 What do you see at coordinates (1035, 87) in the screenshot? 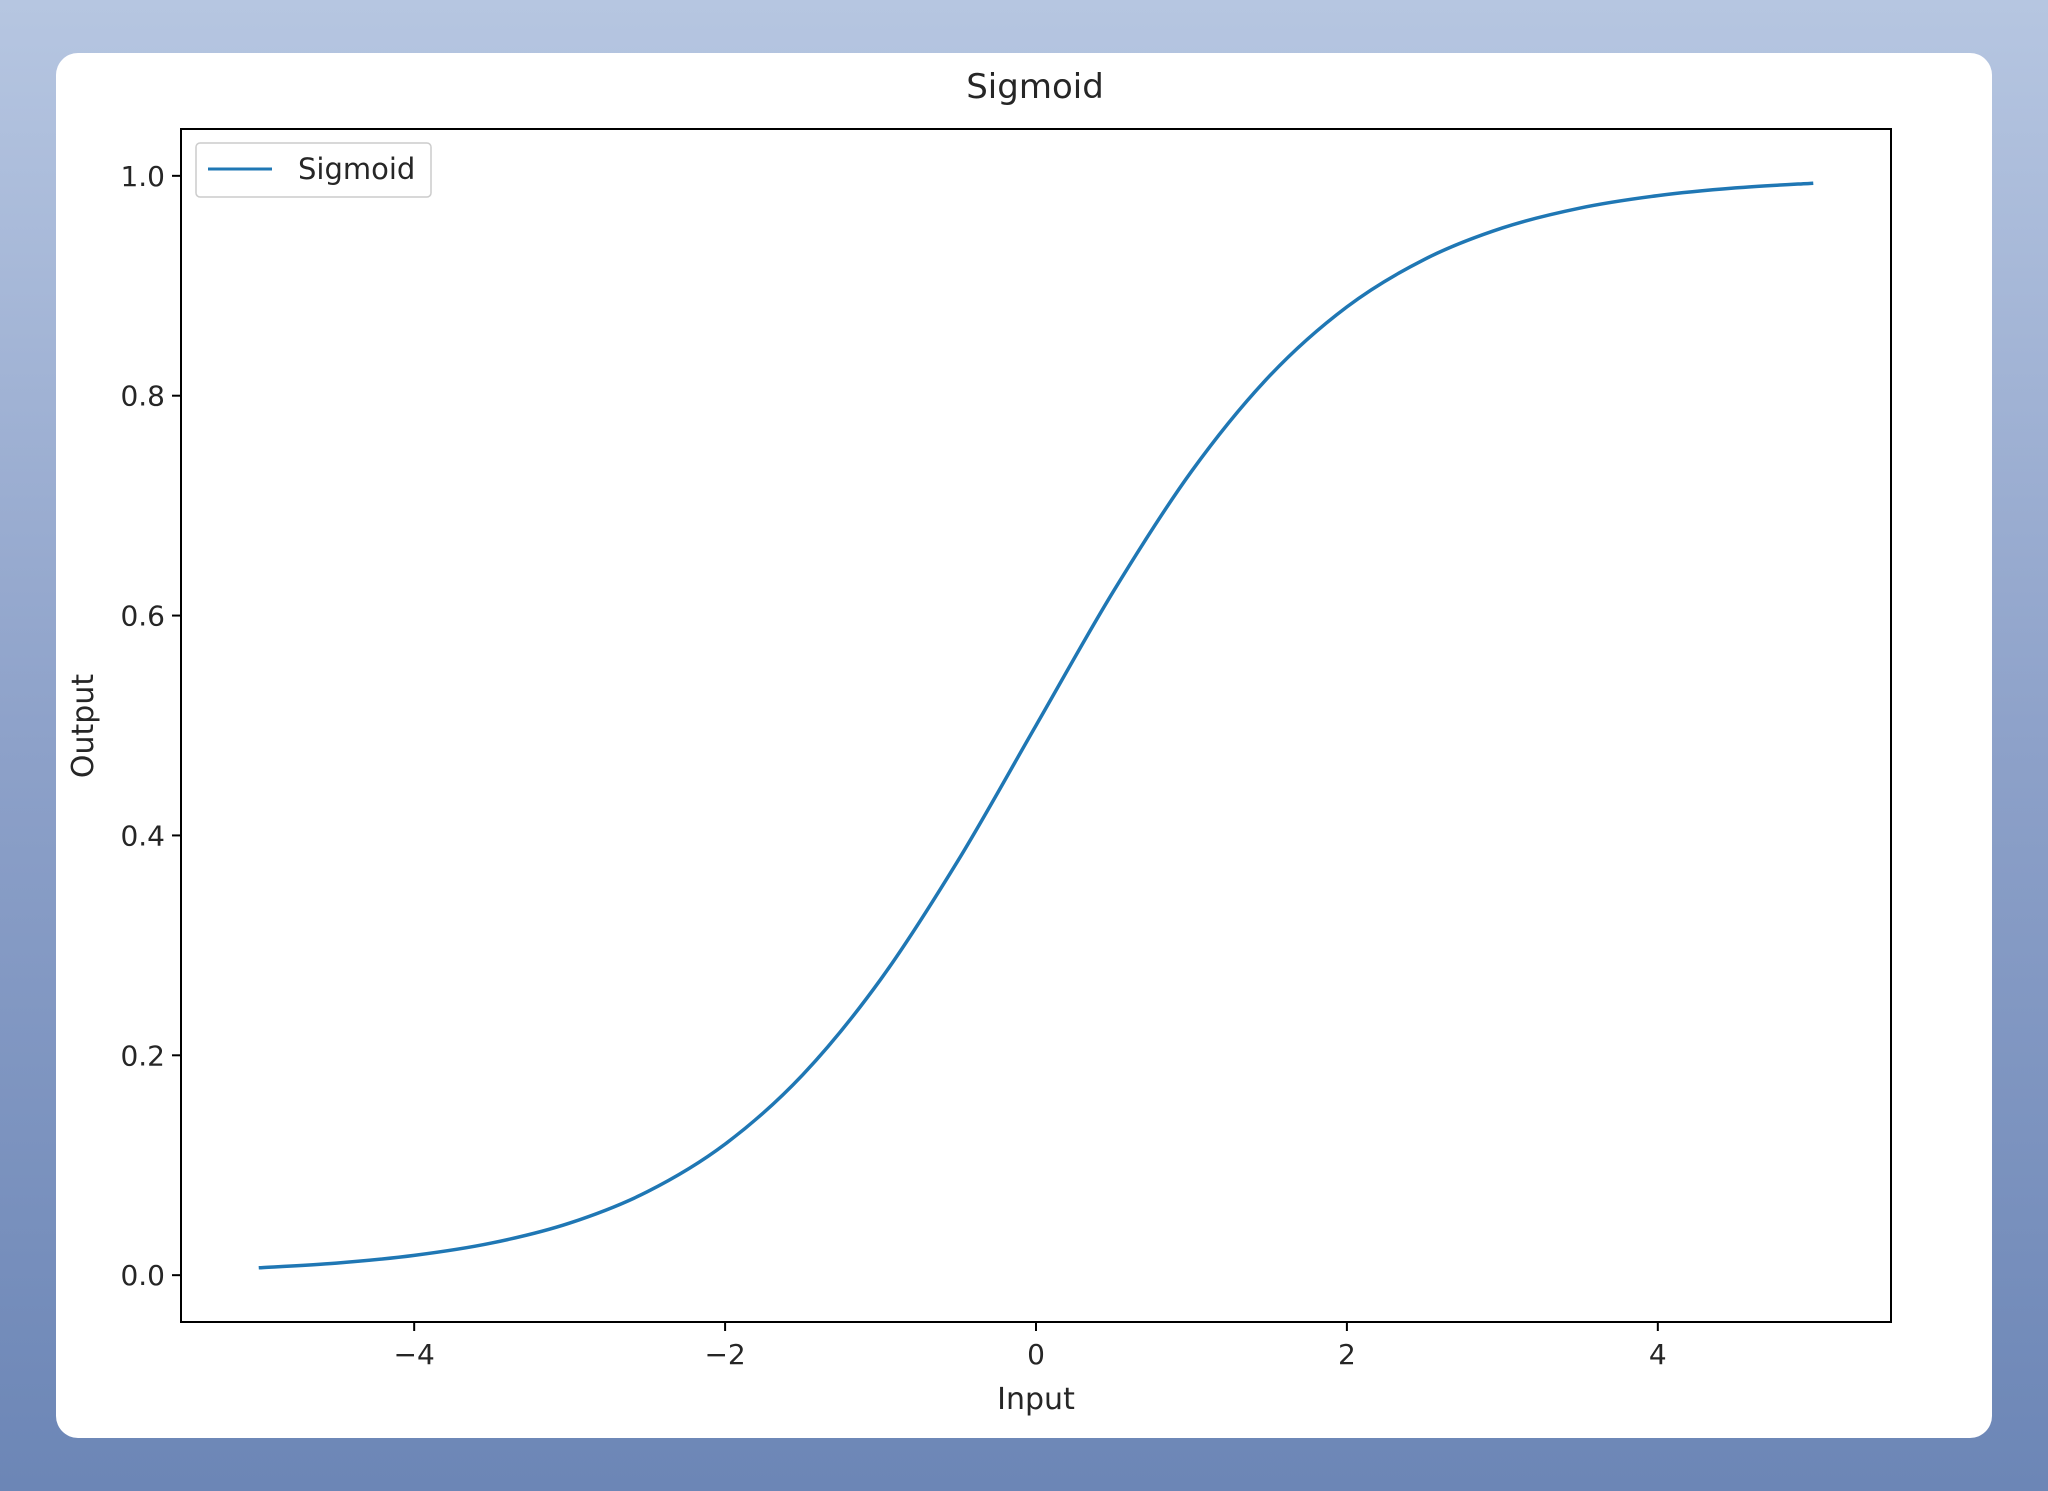
I see `chart-title: Sigmoid` at bounding box center [1035, 87].